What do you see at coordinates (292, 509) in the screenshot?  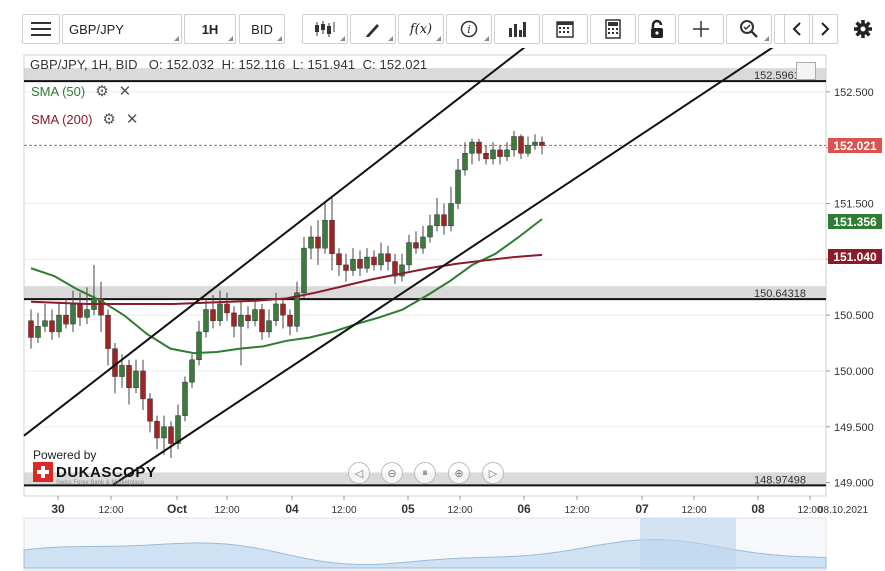 I see `x-tick-label: 04` at bounding box center [292, 509].